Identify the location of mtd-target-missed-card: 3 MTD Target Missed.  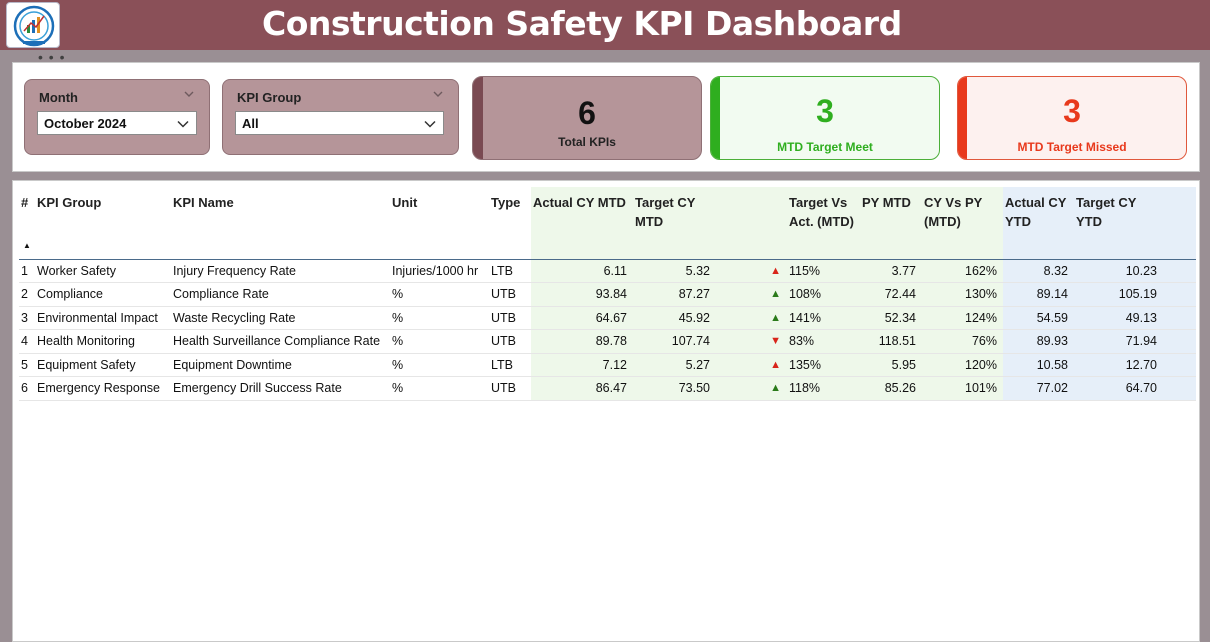
(1072, 118).